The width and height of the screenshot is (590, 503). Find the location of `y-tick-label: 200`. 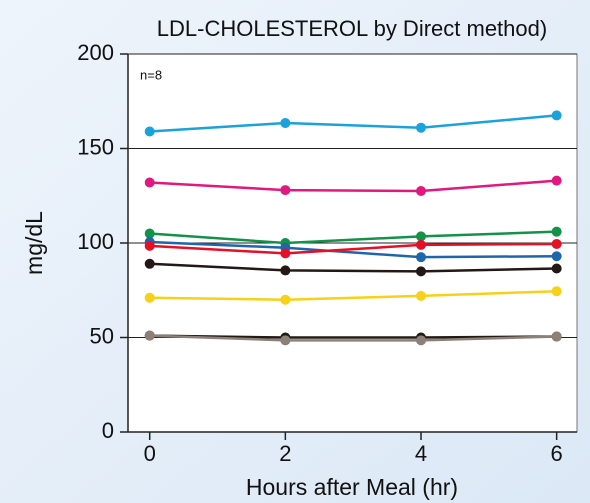

y-tick-label: 200 is located at coordinates (95, 52).